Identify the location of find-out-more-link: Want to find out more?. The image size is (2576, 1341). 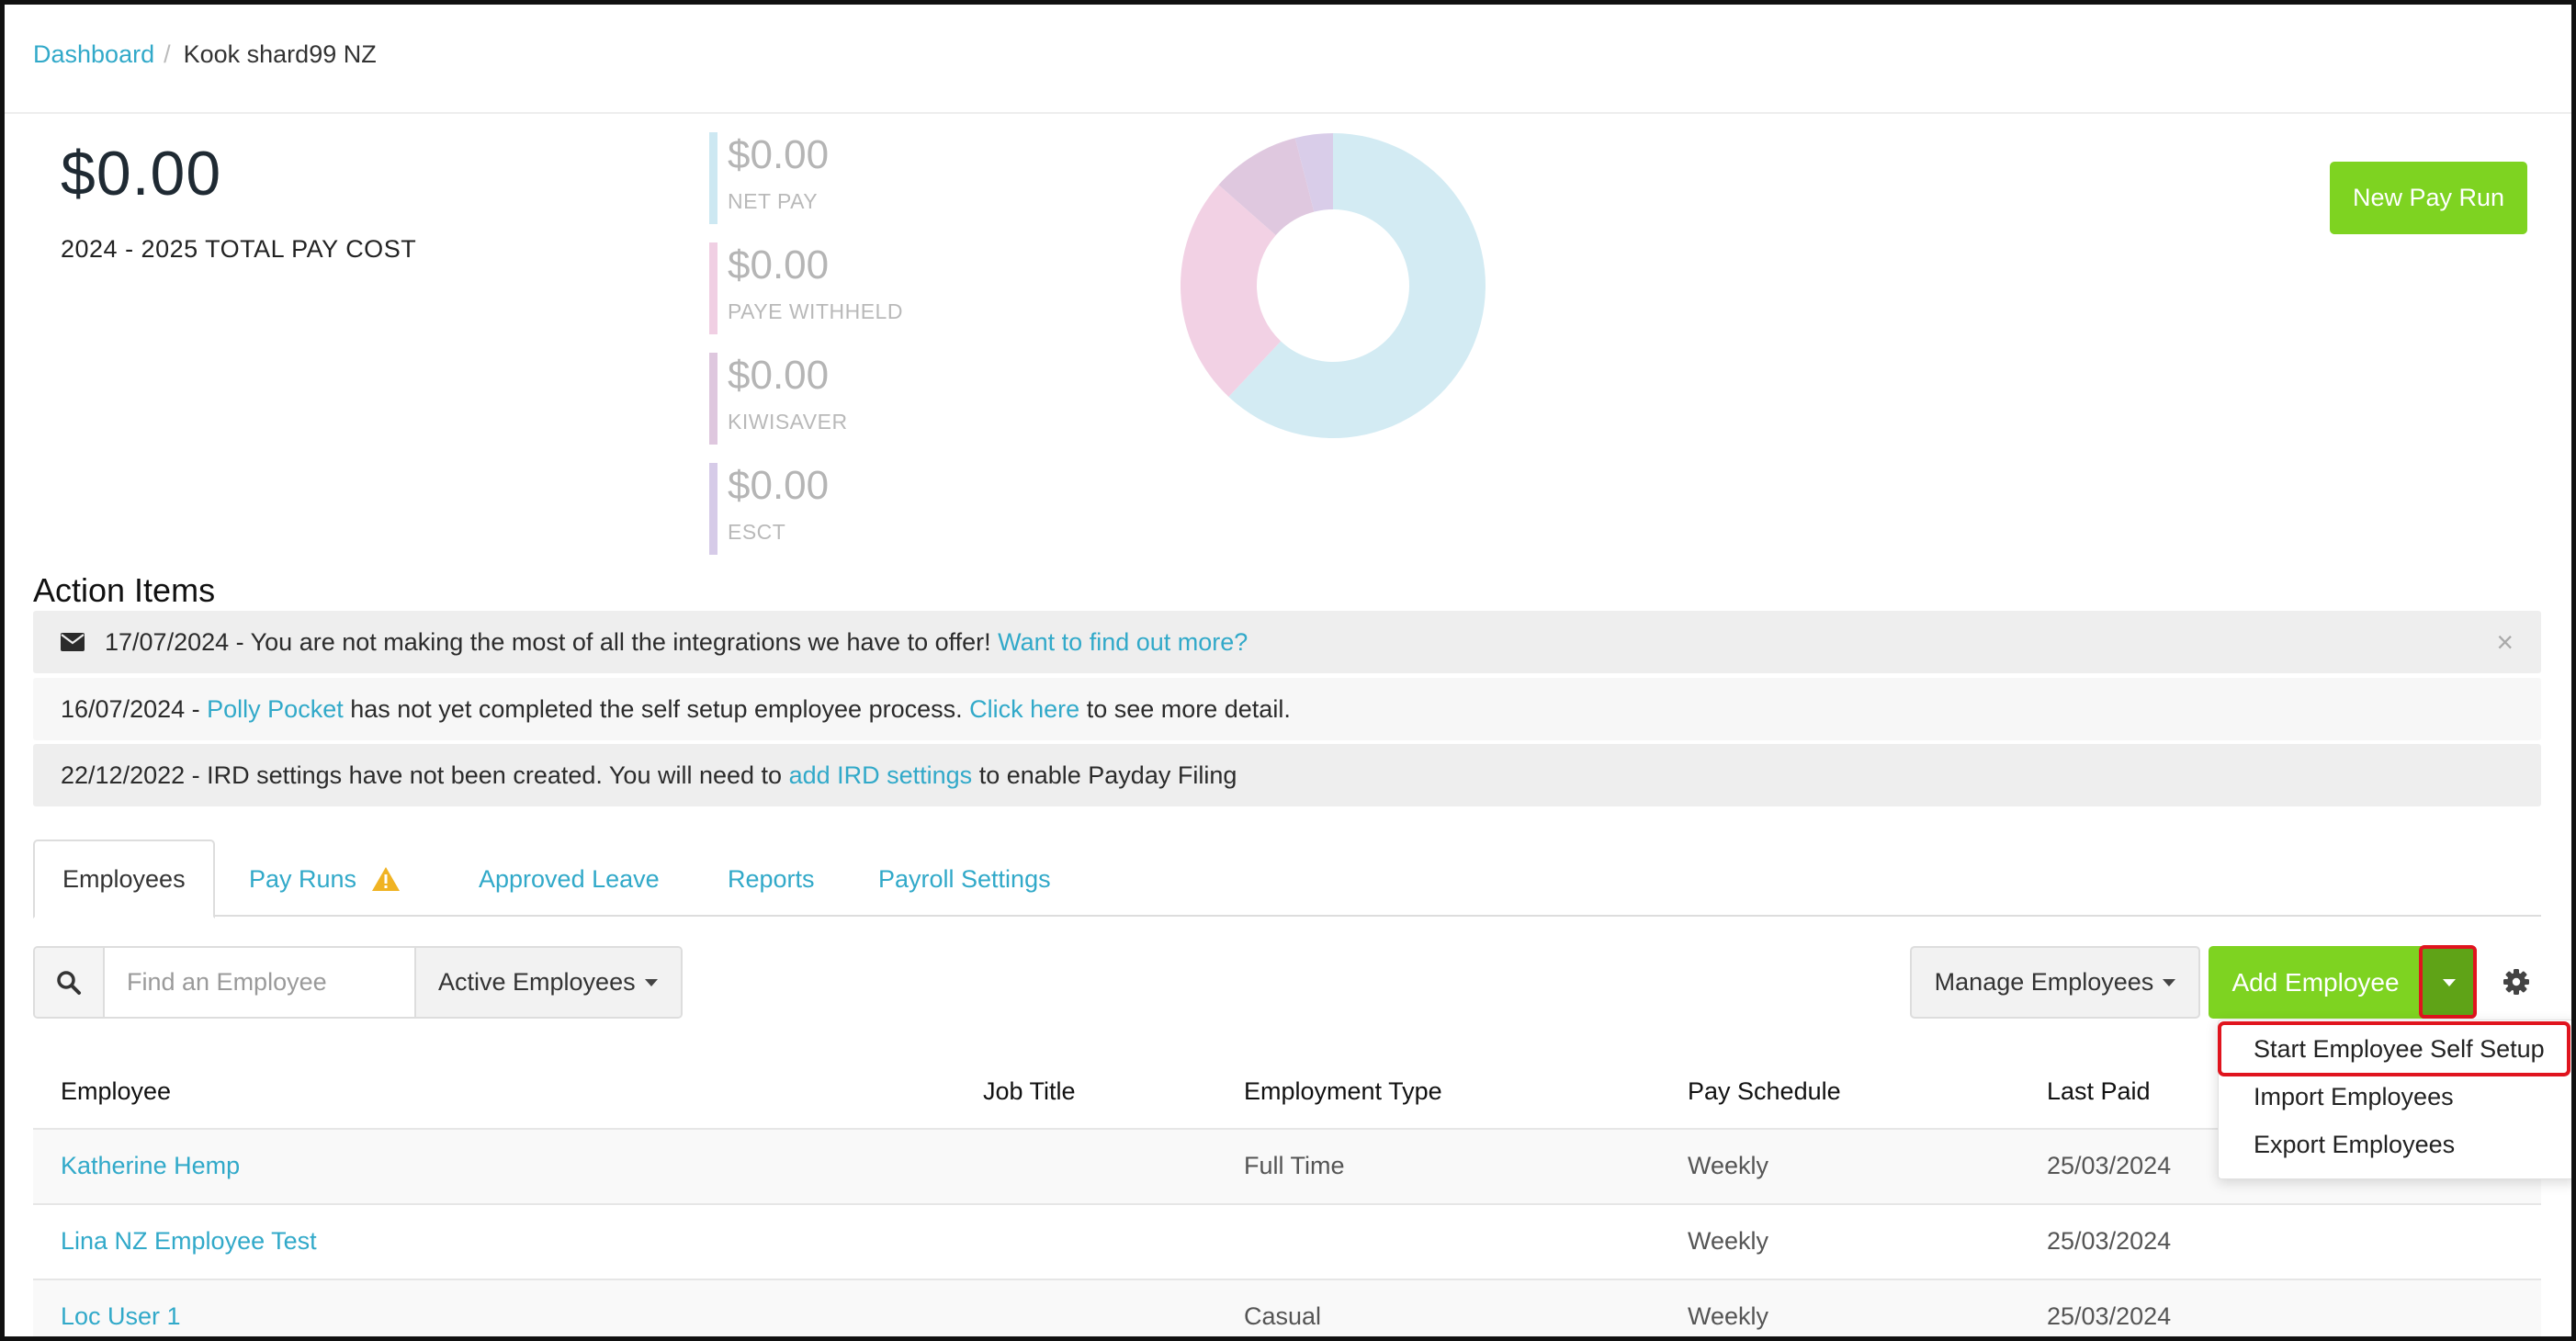
(1123, 641).